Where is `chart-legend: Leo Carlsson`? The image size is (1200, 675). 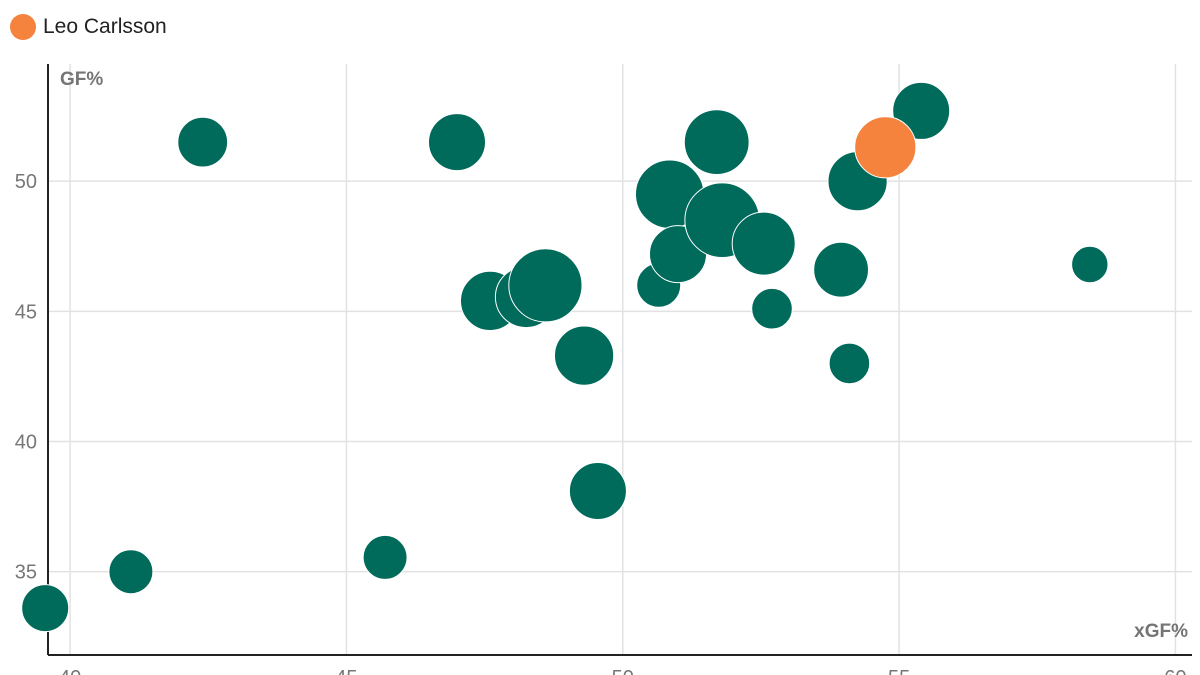 chart-legend: Leo Carlsson is located at coordinates (88, 27).